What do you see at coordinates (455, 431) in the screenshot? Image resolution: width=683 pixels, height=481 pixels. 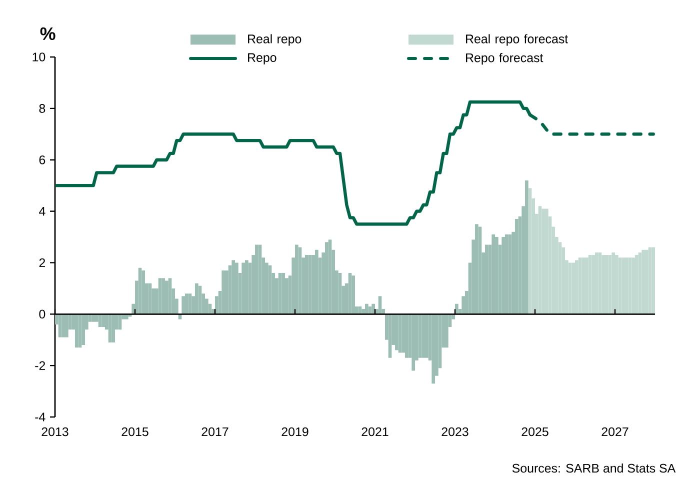 I see `x-tick-label: 2023` at bounding box center [455, 431].